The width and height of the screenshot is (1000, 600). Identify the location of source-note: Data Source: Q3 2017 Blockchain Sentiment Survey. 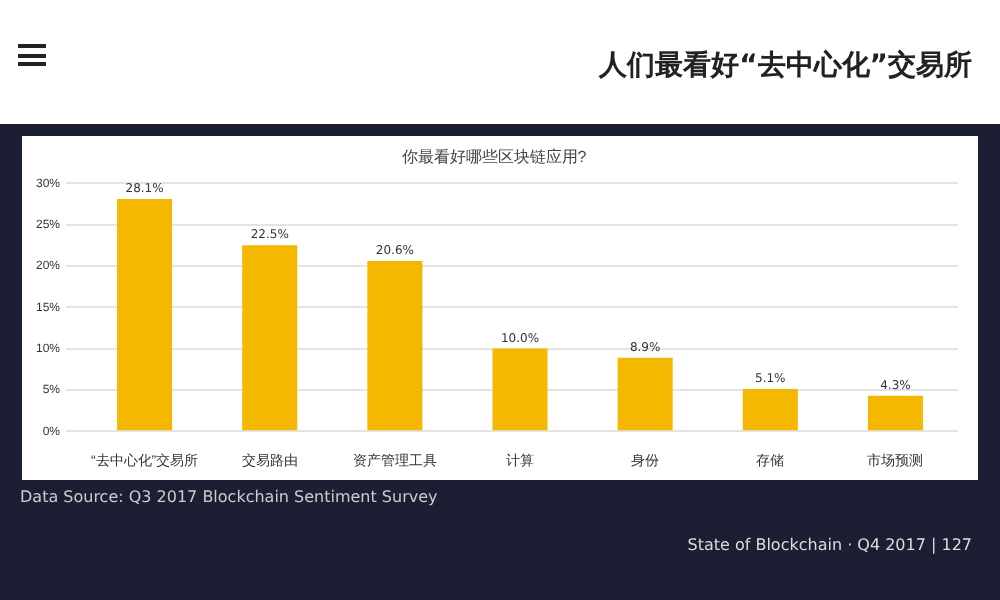
(229, 497).